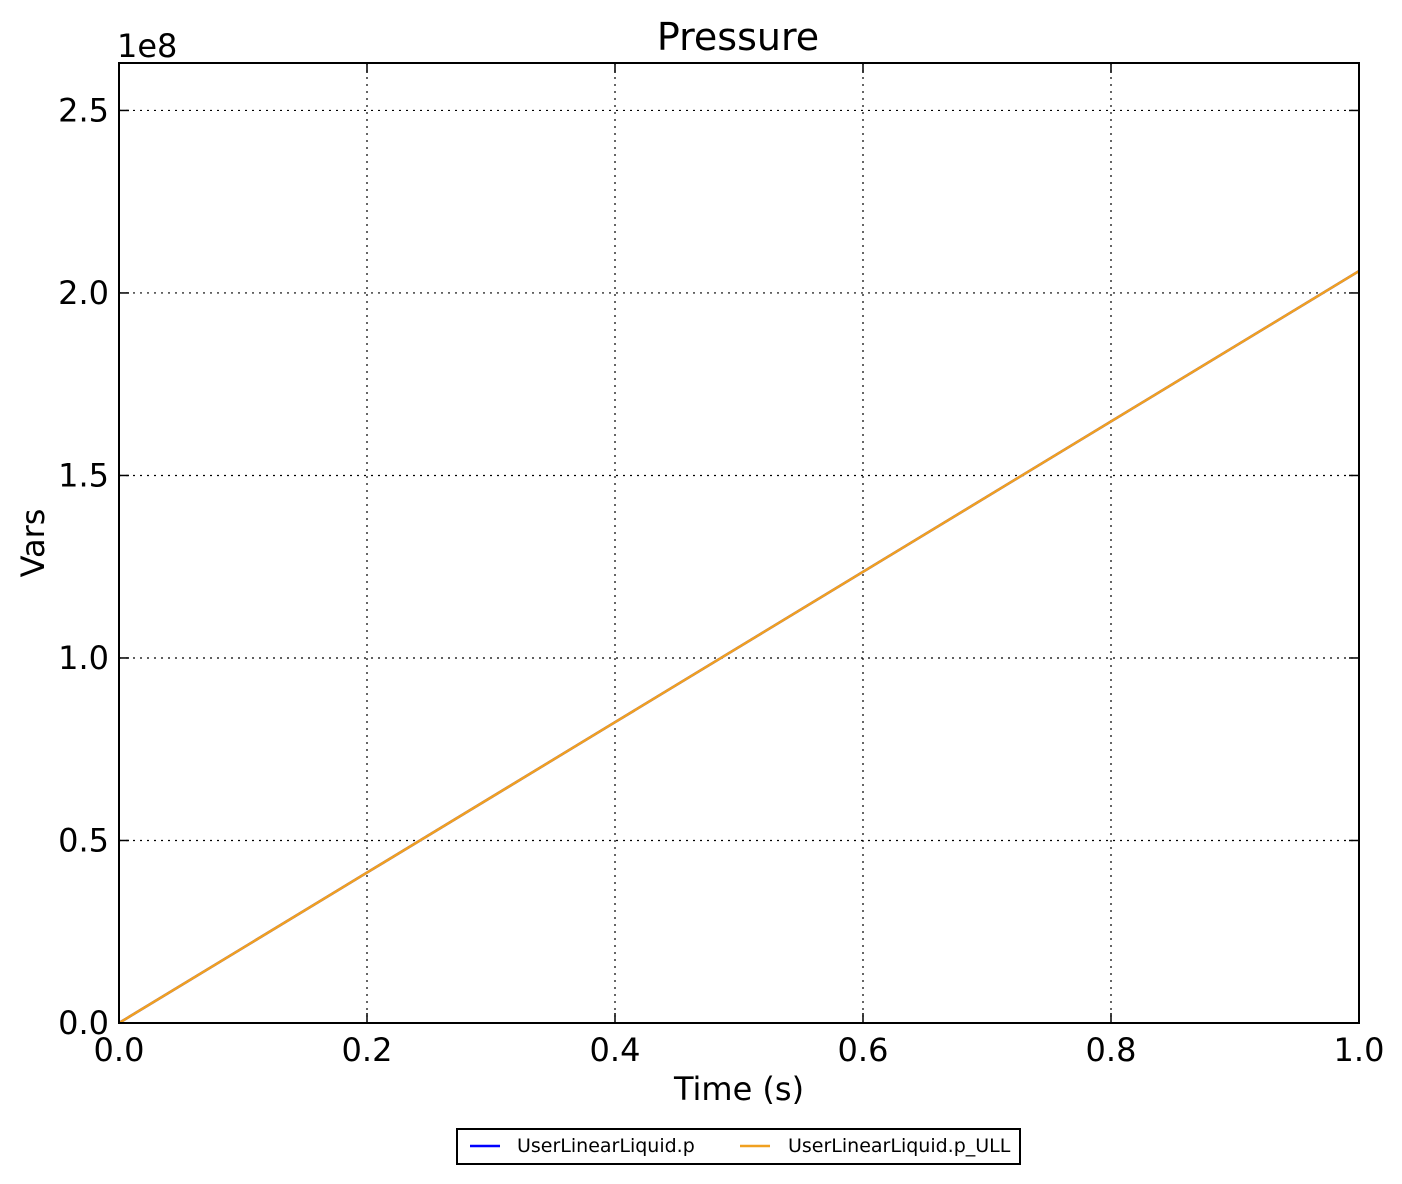 This screenshot has height=1184, width=1402. Describe the element at coordinates (367, 1050) in the screenshot. I see `x-tick-label: 0.2` at that location.